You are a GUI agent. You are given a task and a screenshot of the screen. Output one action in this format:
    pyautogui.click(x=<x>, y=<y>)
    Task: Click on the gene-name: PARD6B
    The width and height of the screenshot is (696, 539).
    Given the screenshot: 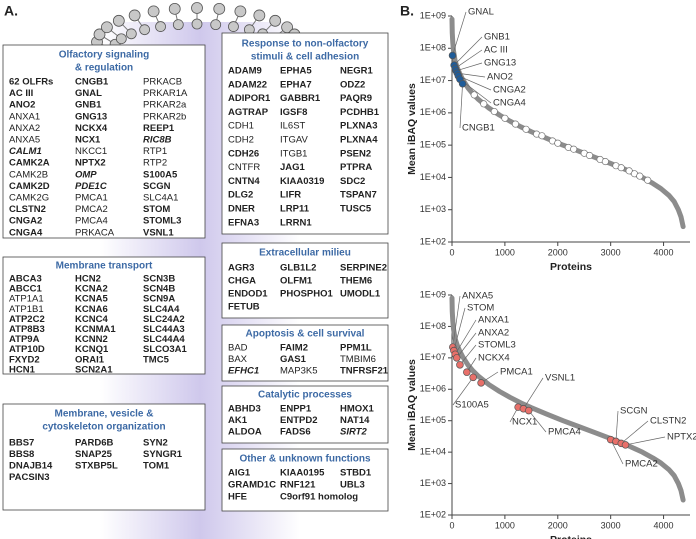 What is the action you would take?
    pyautogui.click(x=94, y=443)
    